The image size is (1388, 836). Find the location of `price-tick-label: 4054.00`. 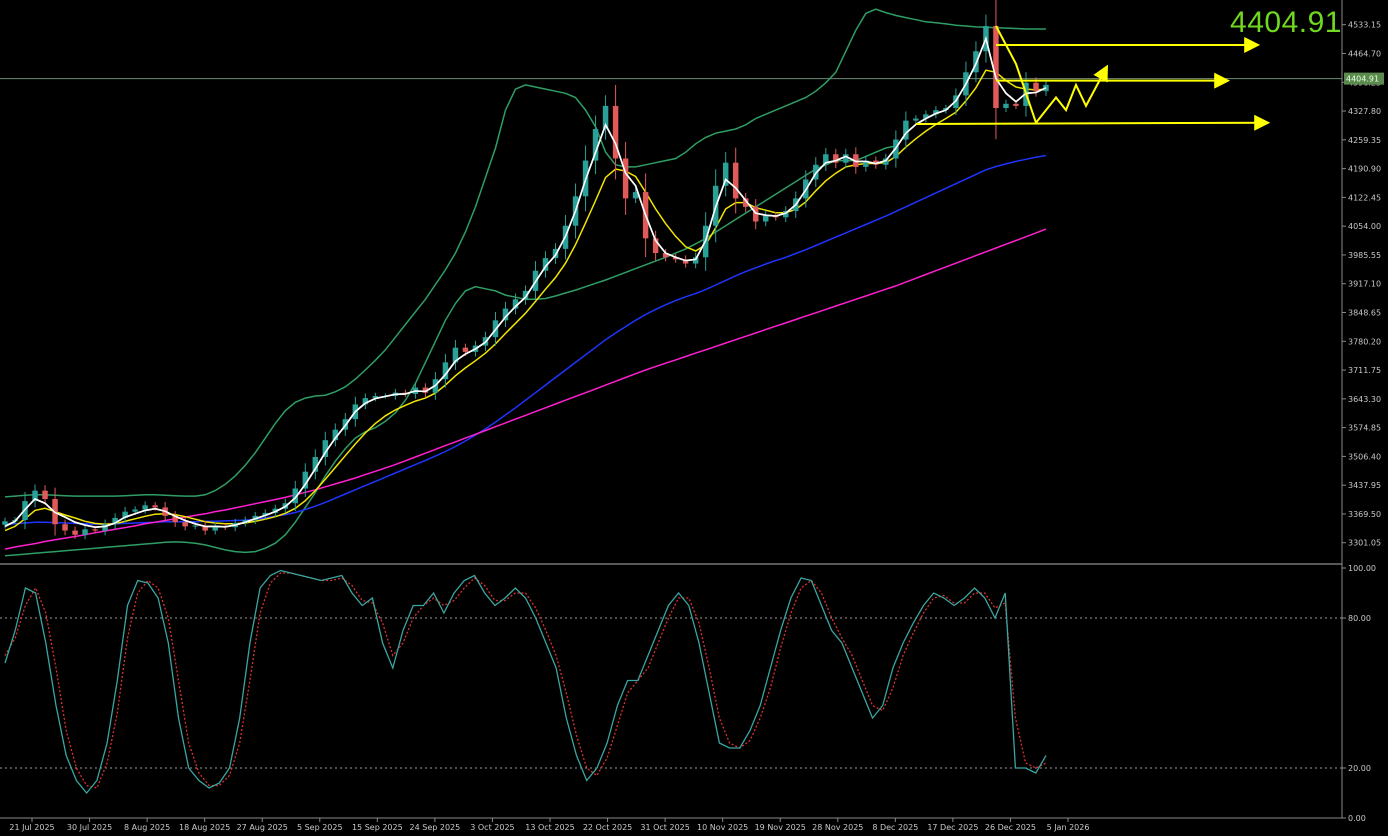

price-tick-label: 4054.00 is located at coordinates (1364, 226).